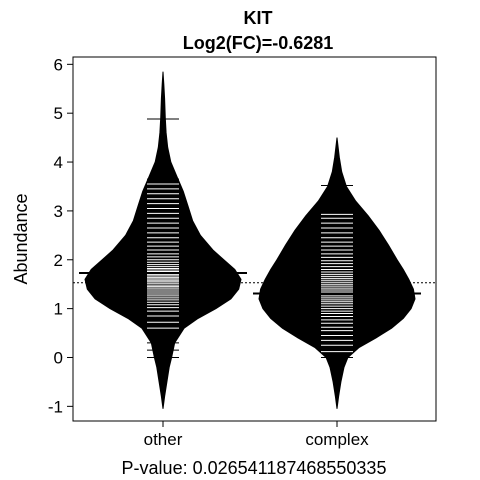 The image size is (480, 480). Describe the element at coordinates (58, 113) in the screenshot. I see `y-tick-label: 5` at that location.